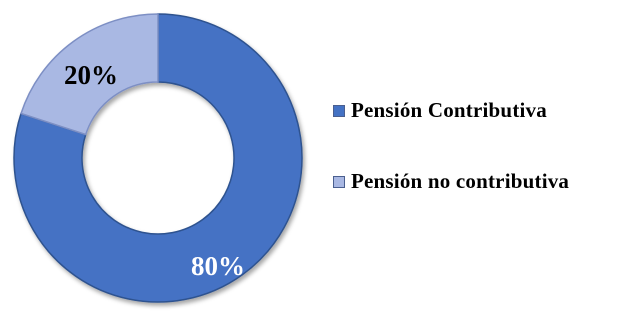 The height and width of the screenshot is (320, 630). I want to click on legend-item-pension-no-contributiva: Pensión no contributiva, so click(451, 181).